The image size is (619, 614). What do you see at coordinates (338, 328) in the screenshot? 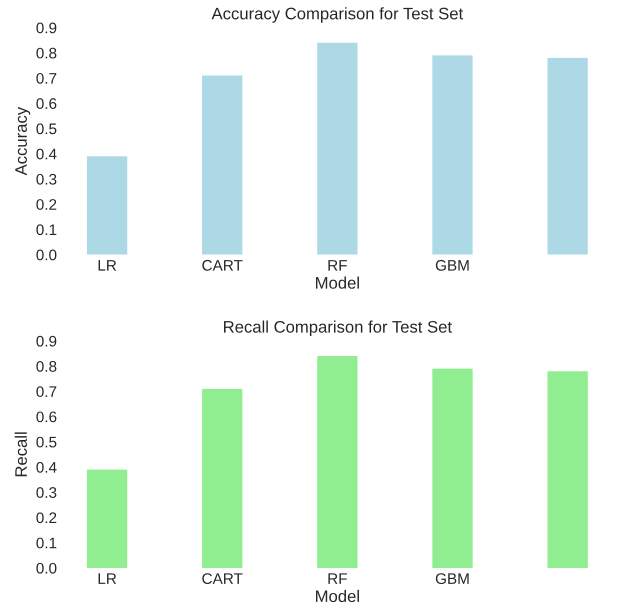
I see `chart-title: Recall Comparison for Test Set` at bounding box center [338, 328].